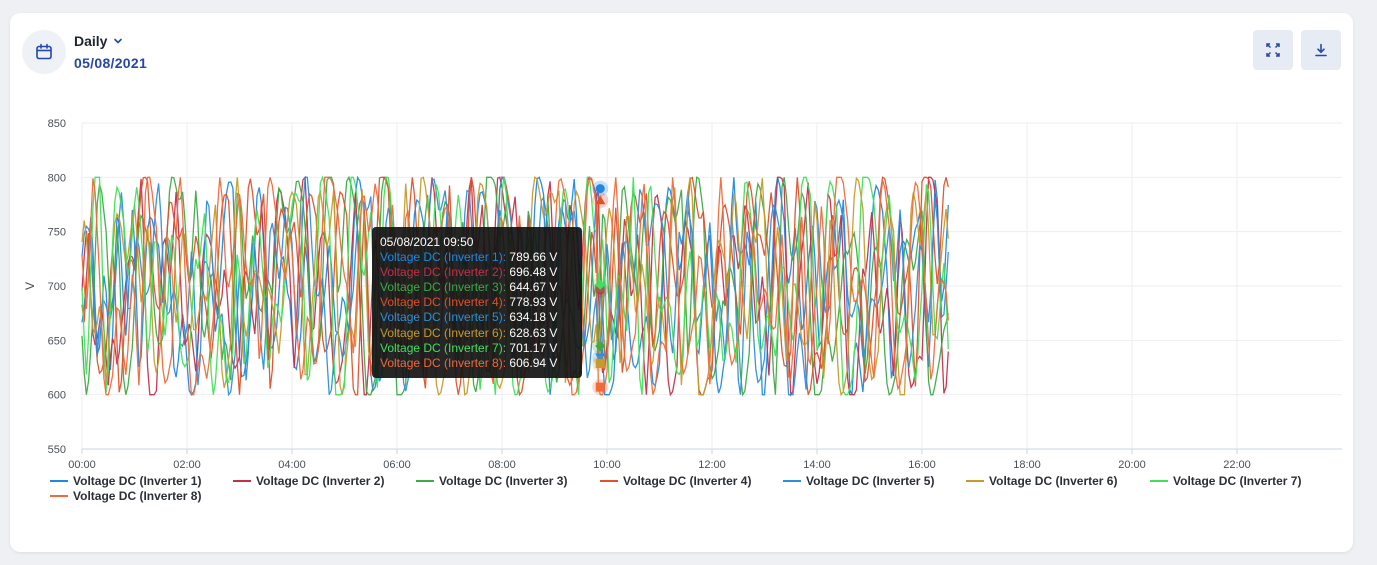  What do you see at coordinates (57, 396) in the screenshot?
I see `y-tick-label: 600` at bounding box center [57, 396].